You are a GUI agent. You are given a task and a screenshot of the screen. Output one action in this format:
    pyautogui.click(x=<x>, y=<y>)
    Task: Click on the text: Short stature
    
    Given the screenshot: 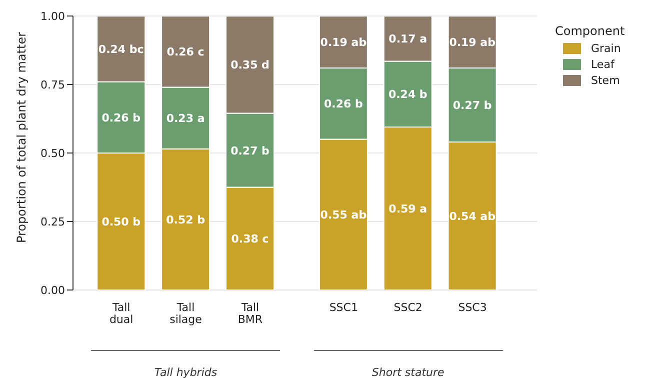 What is the action you would take?
    pyautogui.click(x=408, y=372)
    